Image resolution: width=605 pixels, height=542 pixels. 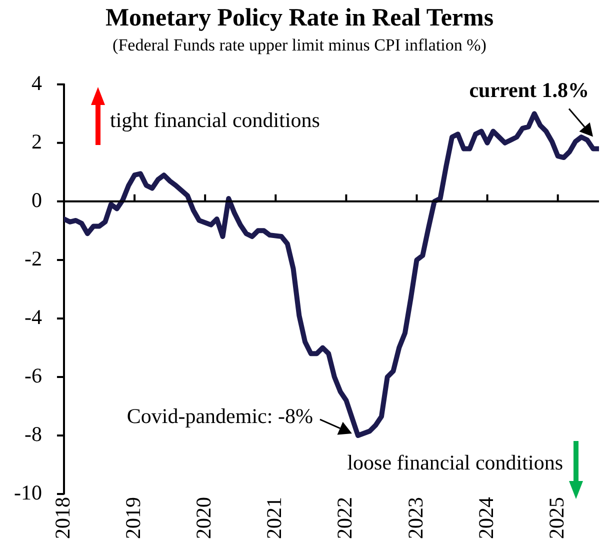 I want to click on annotation: loose financial conditions, so click(x=455, y=462).